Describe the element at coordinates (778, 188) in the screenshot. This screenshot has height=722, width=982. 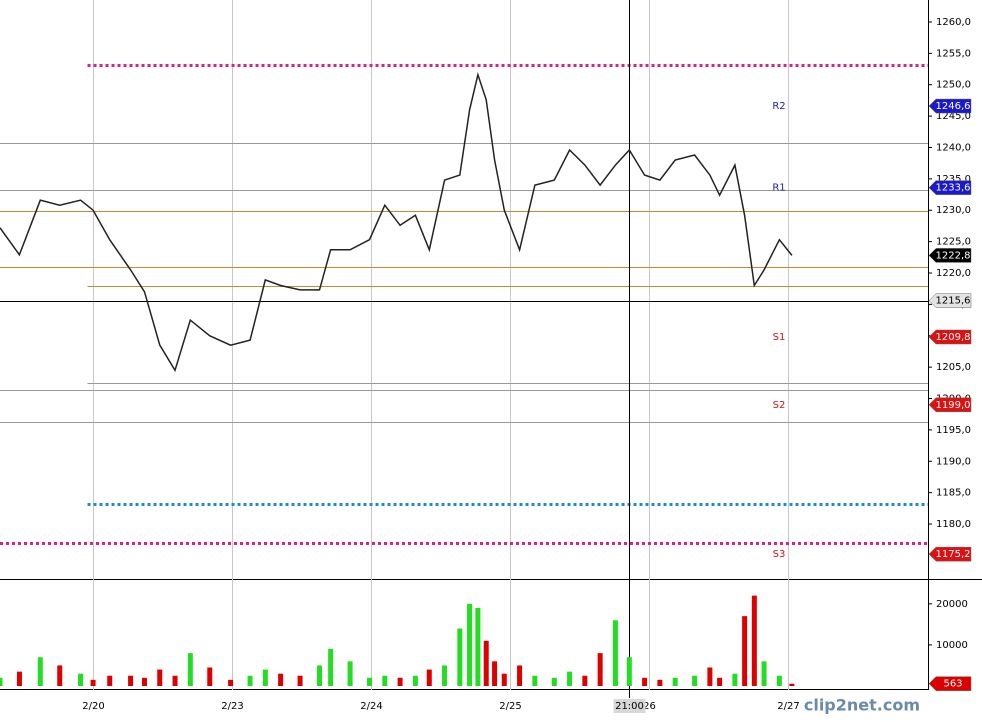
I see `level-name: R1` at that location.